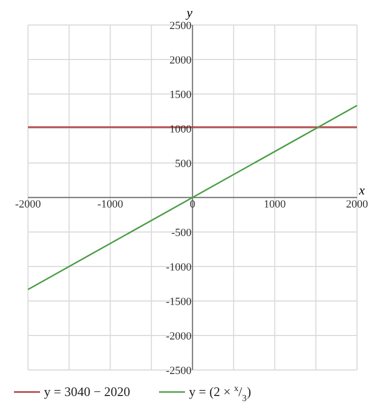 The height and width of the screenshot is (412, 384). What do you see at coordinates (183, 164) in the screenshot?
I see `y-tick-label: 500` at bounding box center [183, 164].